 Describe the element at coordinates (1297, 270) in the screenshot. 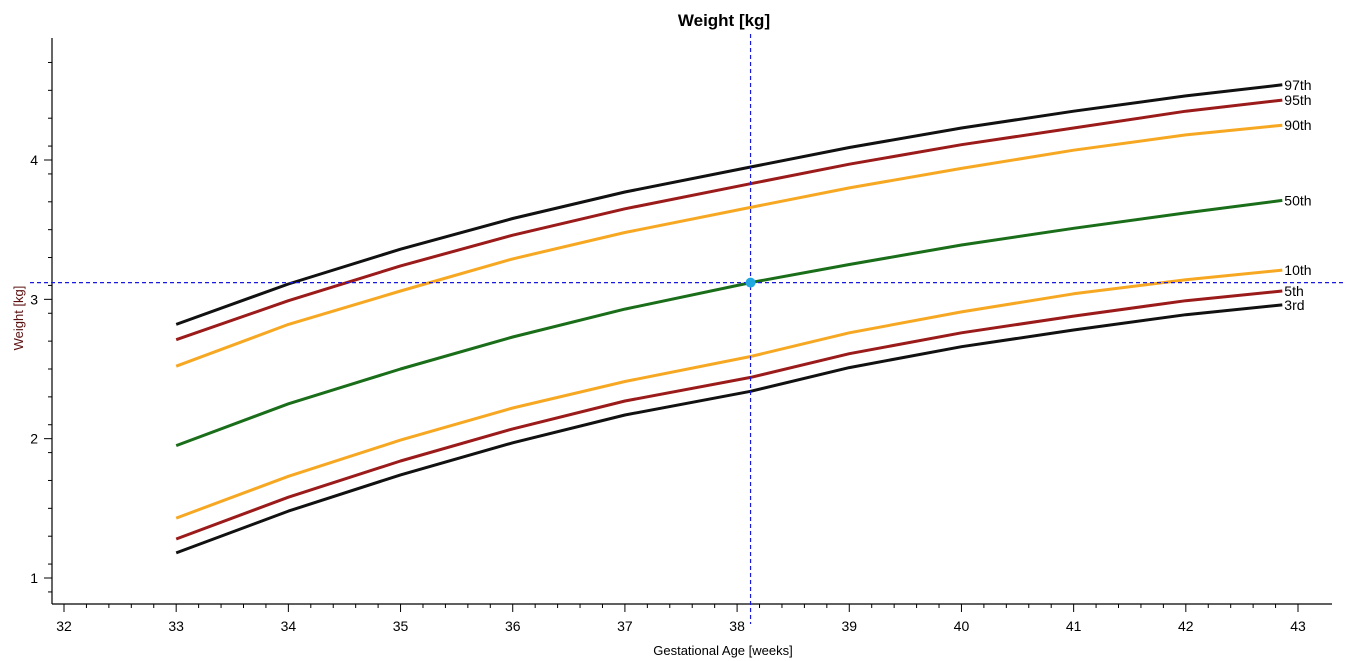

I see `series-label-10th: 10th` at that location.